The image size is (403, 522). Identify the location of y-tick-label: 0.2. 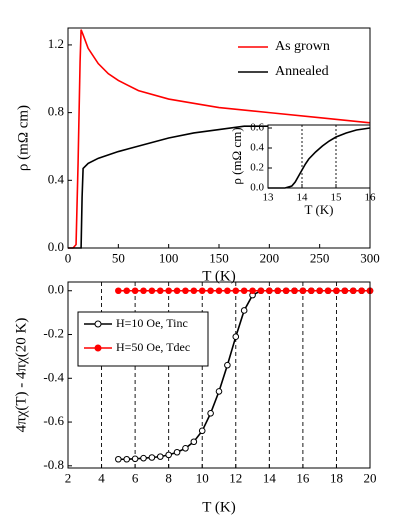
(257, 168).